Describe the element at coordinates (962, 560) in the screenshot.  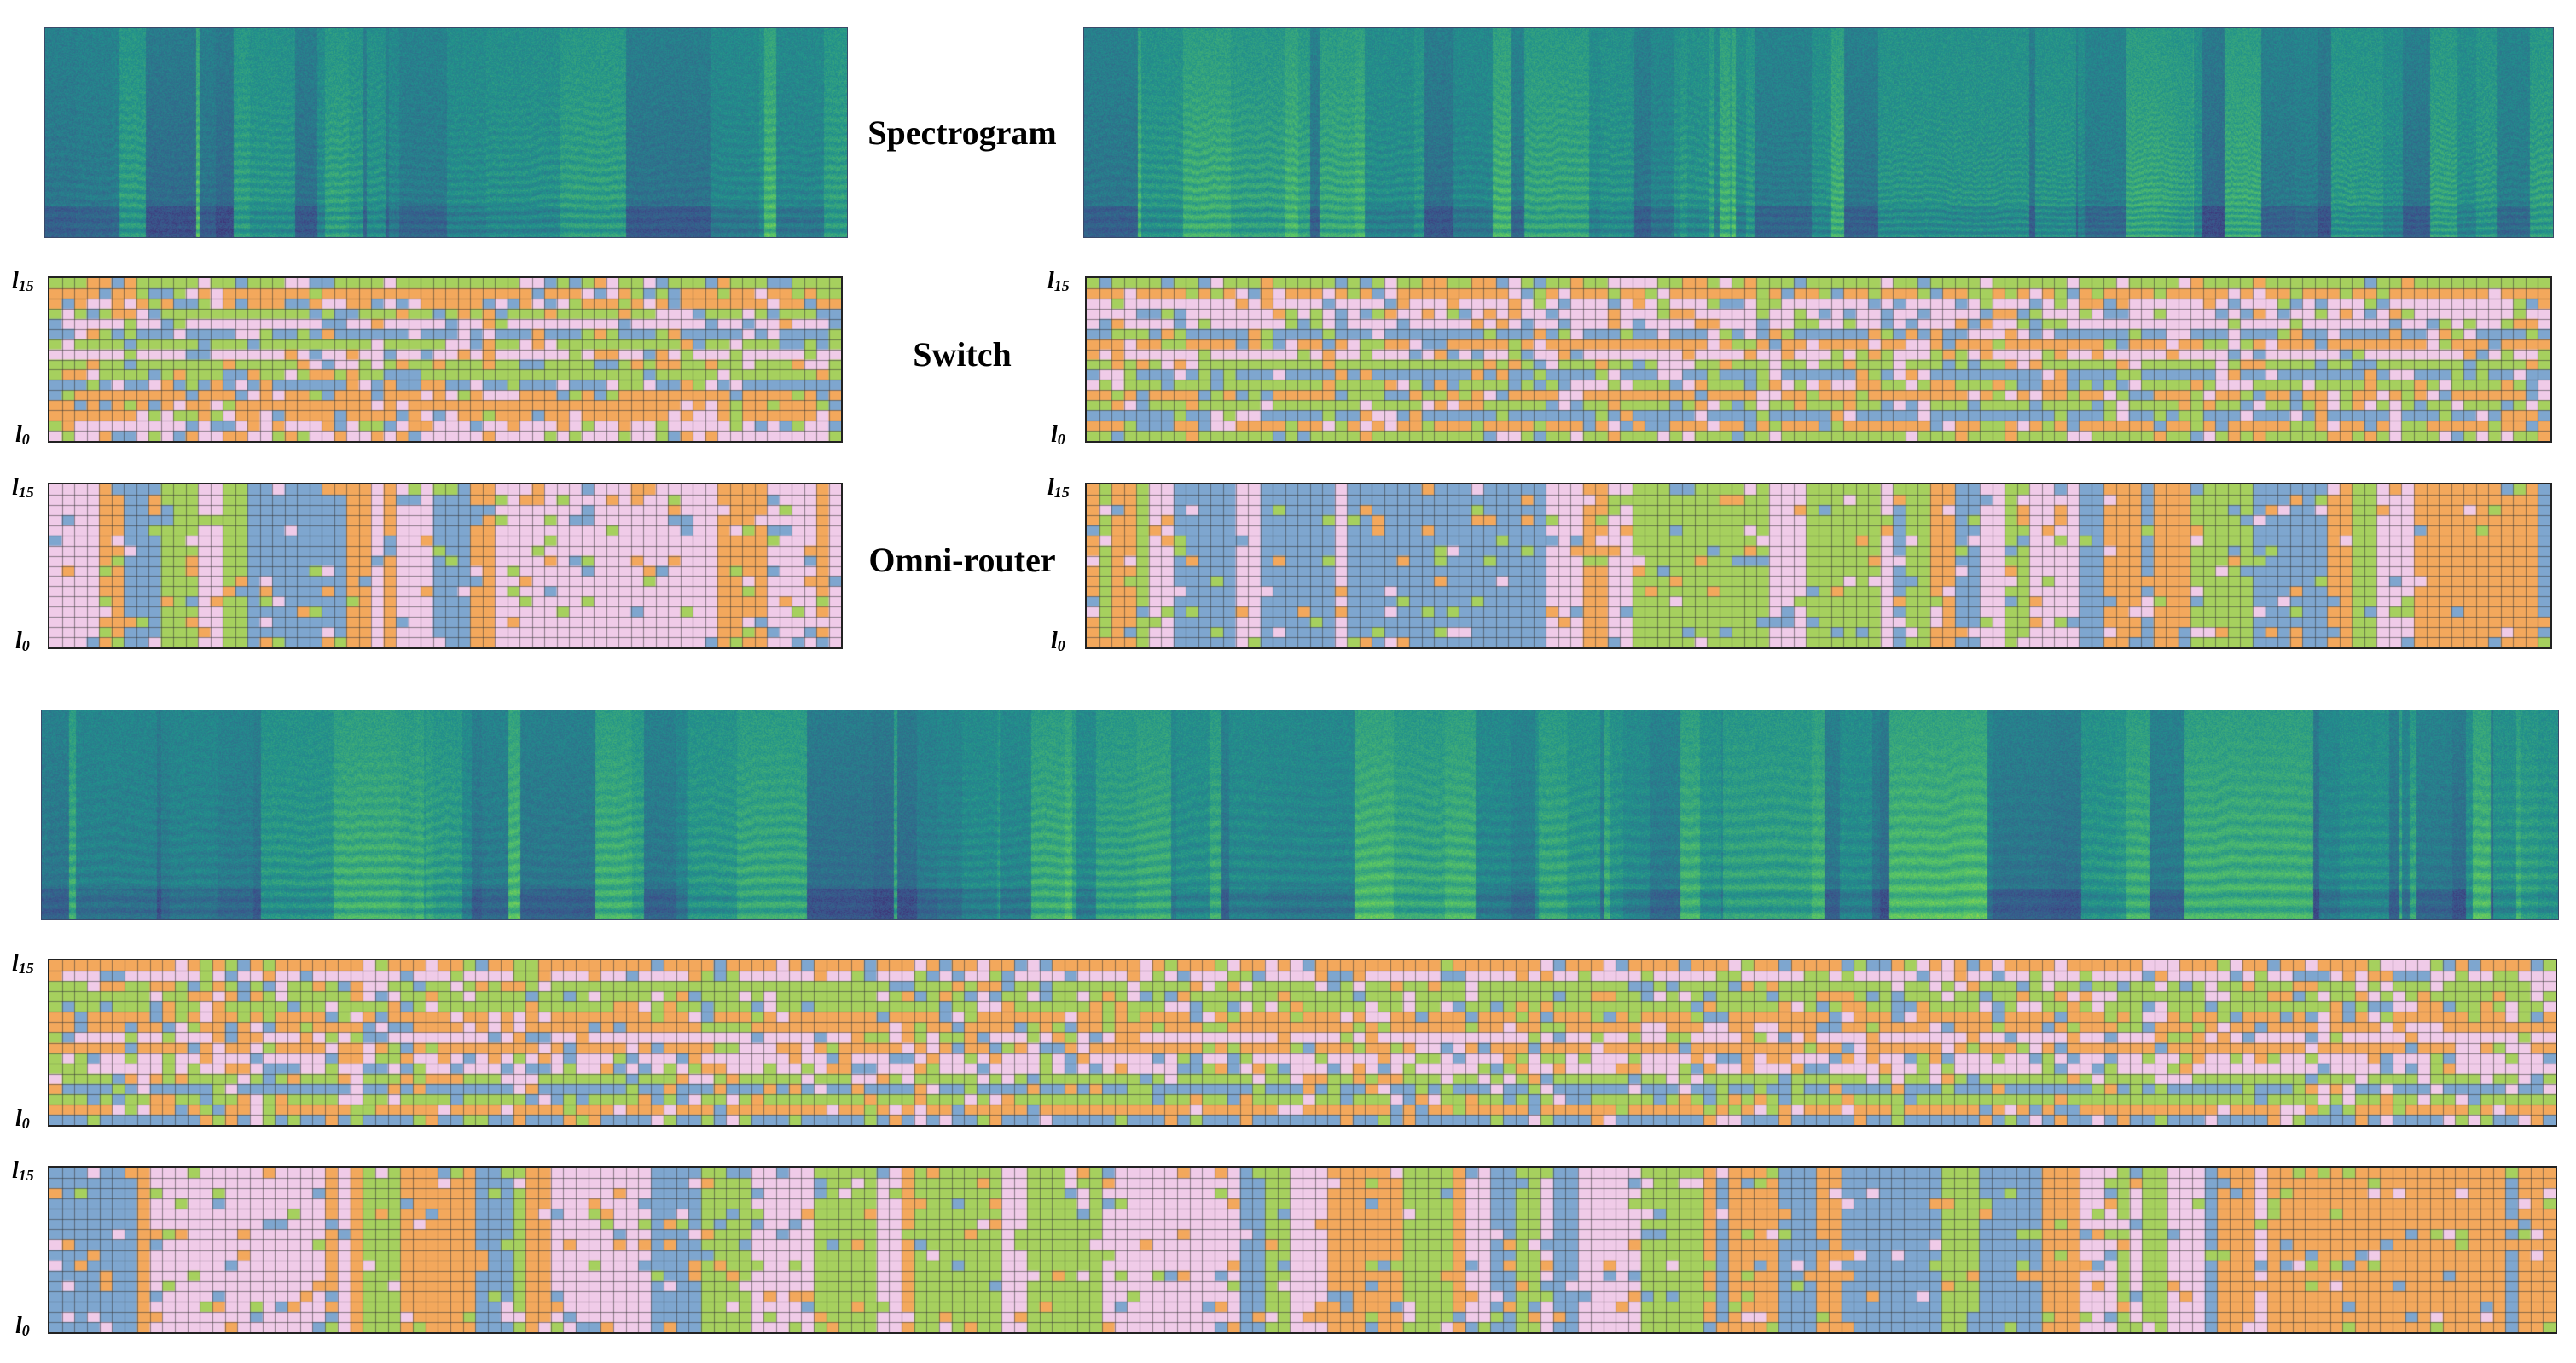
I see `omni-router-label: Omni-router` at that location.